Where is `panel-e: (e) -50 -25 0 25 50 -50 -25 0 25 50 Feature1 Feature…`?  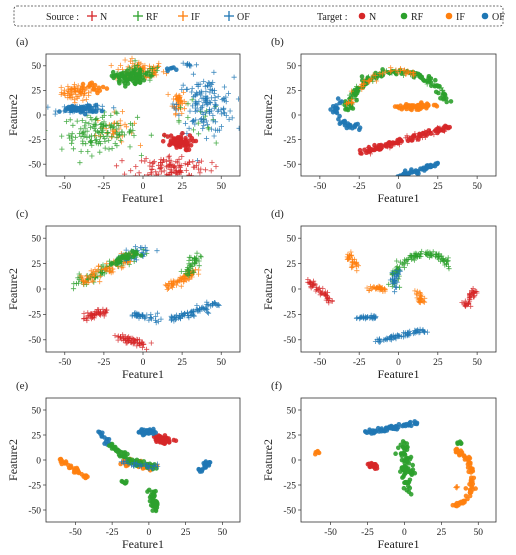
panel-e: (e) -50 -25 0 25 50 -50 -25 0 25 50 Feature1 Feature… is located at coordinates (123, 465).